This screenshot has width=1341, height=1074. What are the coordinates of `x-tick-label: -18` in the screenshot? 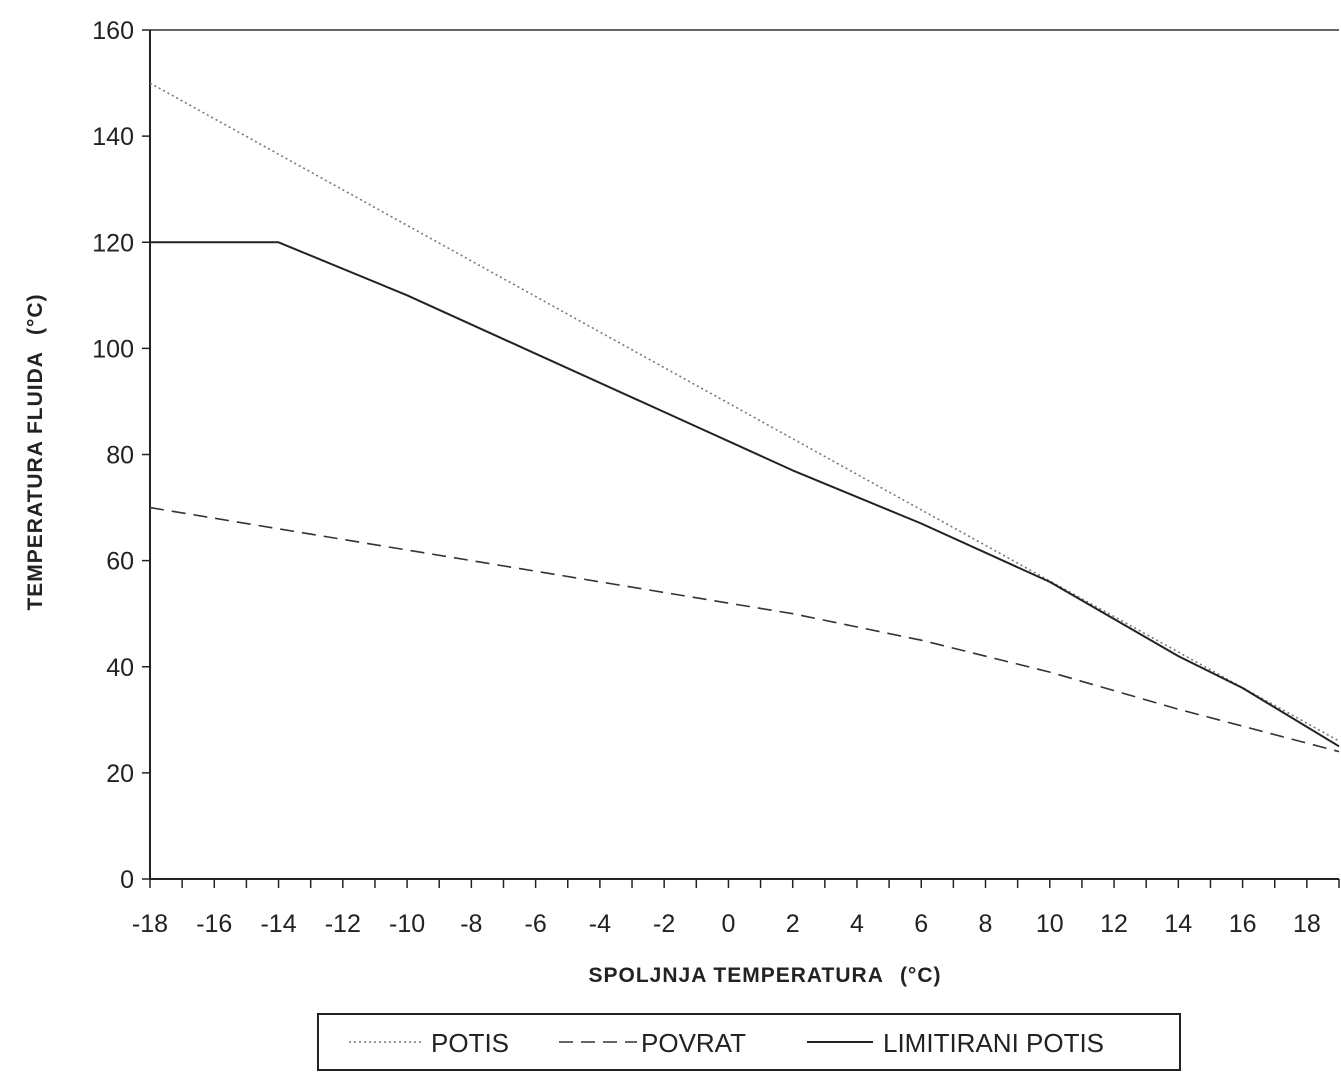 It's located at (150, 924).